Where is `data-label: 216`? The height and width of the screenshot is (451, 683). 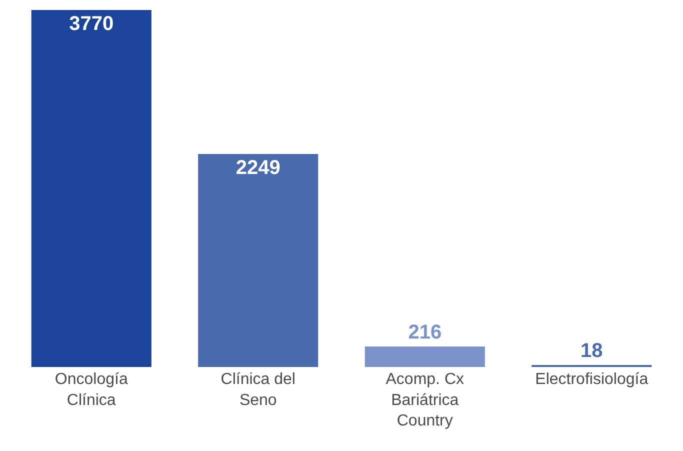 data-label: 216 is located at coordinates (425, 333).